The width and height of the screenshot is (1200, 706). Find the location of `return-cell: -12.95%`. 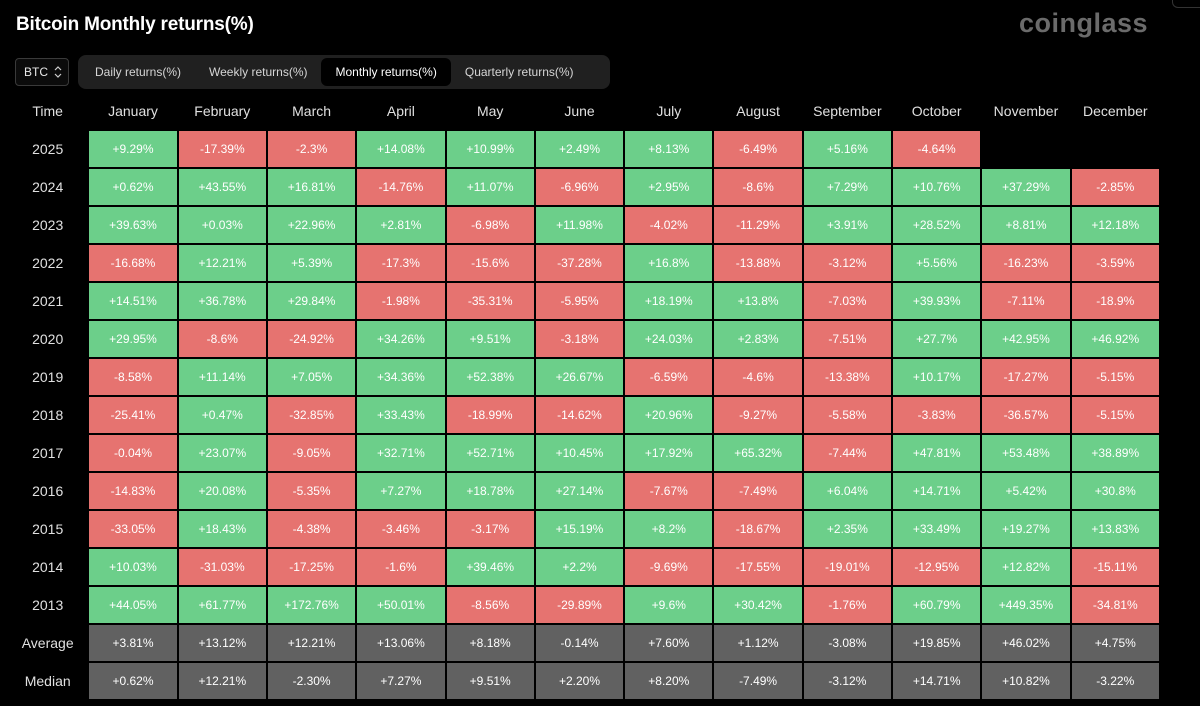

return-cell: -12.95% is located at coordinates (937, 567).